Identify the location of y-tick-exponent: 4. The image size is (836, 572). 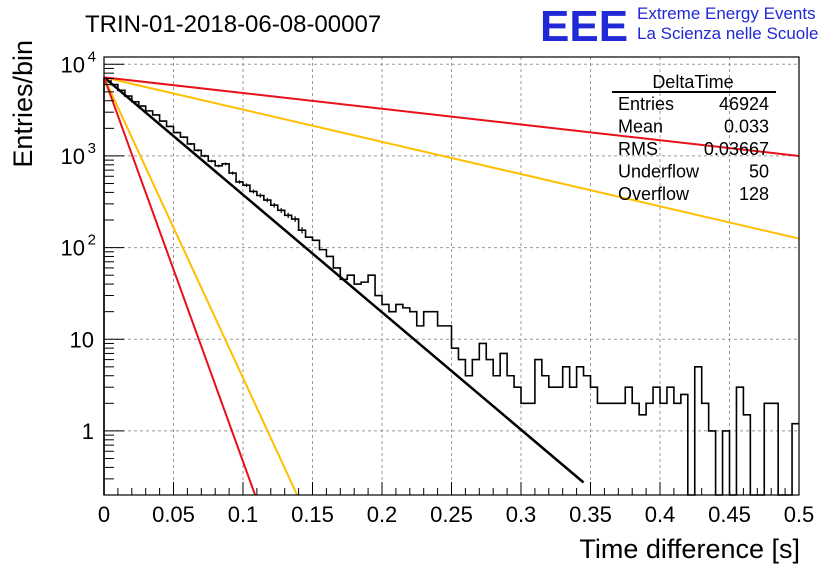
(92, 56).